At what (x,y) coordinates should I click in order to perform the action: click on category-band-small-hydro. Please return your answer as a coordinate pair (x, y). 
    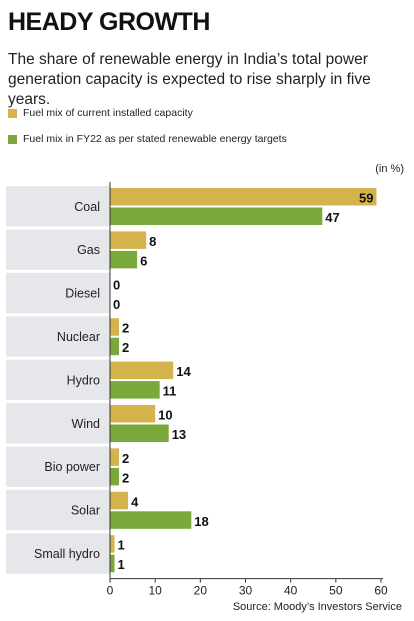
    Looking at the image, I should click on (58, 553).